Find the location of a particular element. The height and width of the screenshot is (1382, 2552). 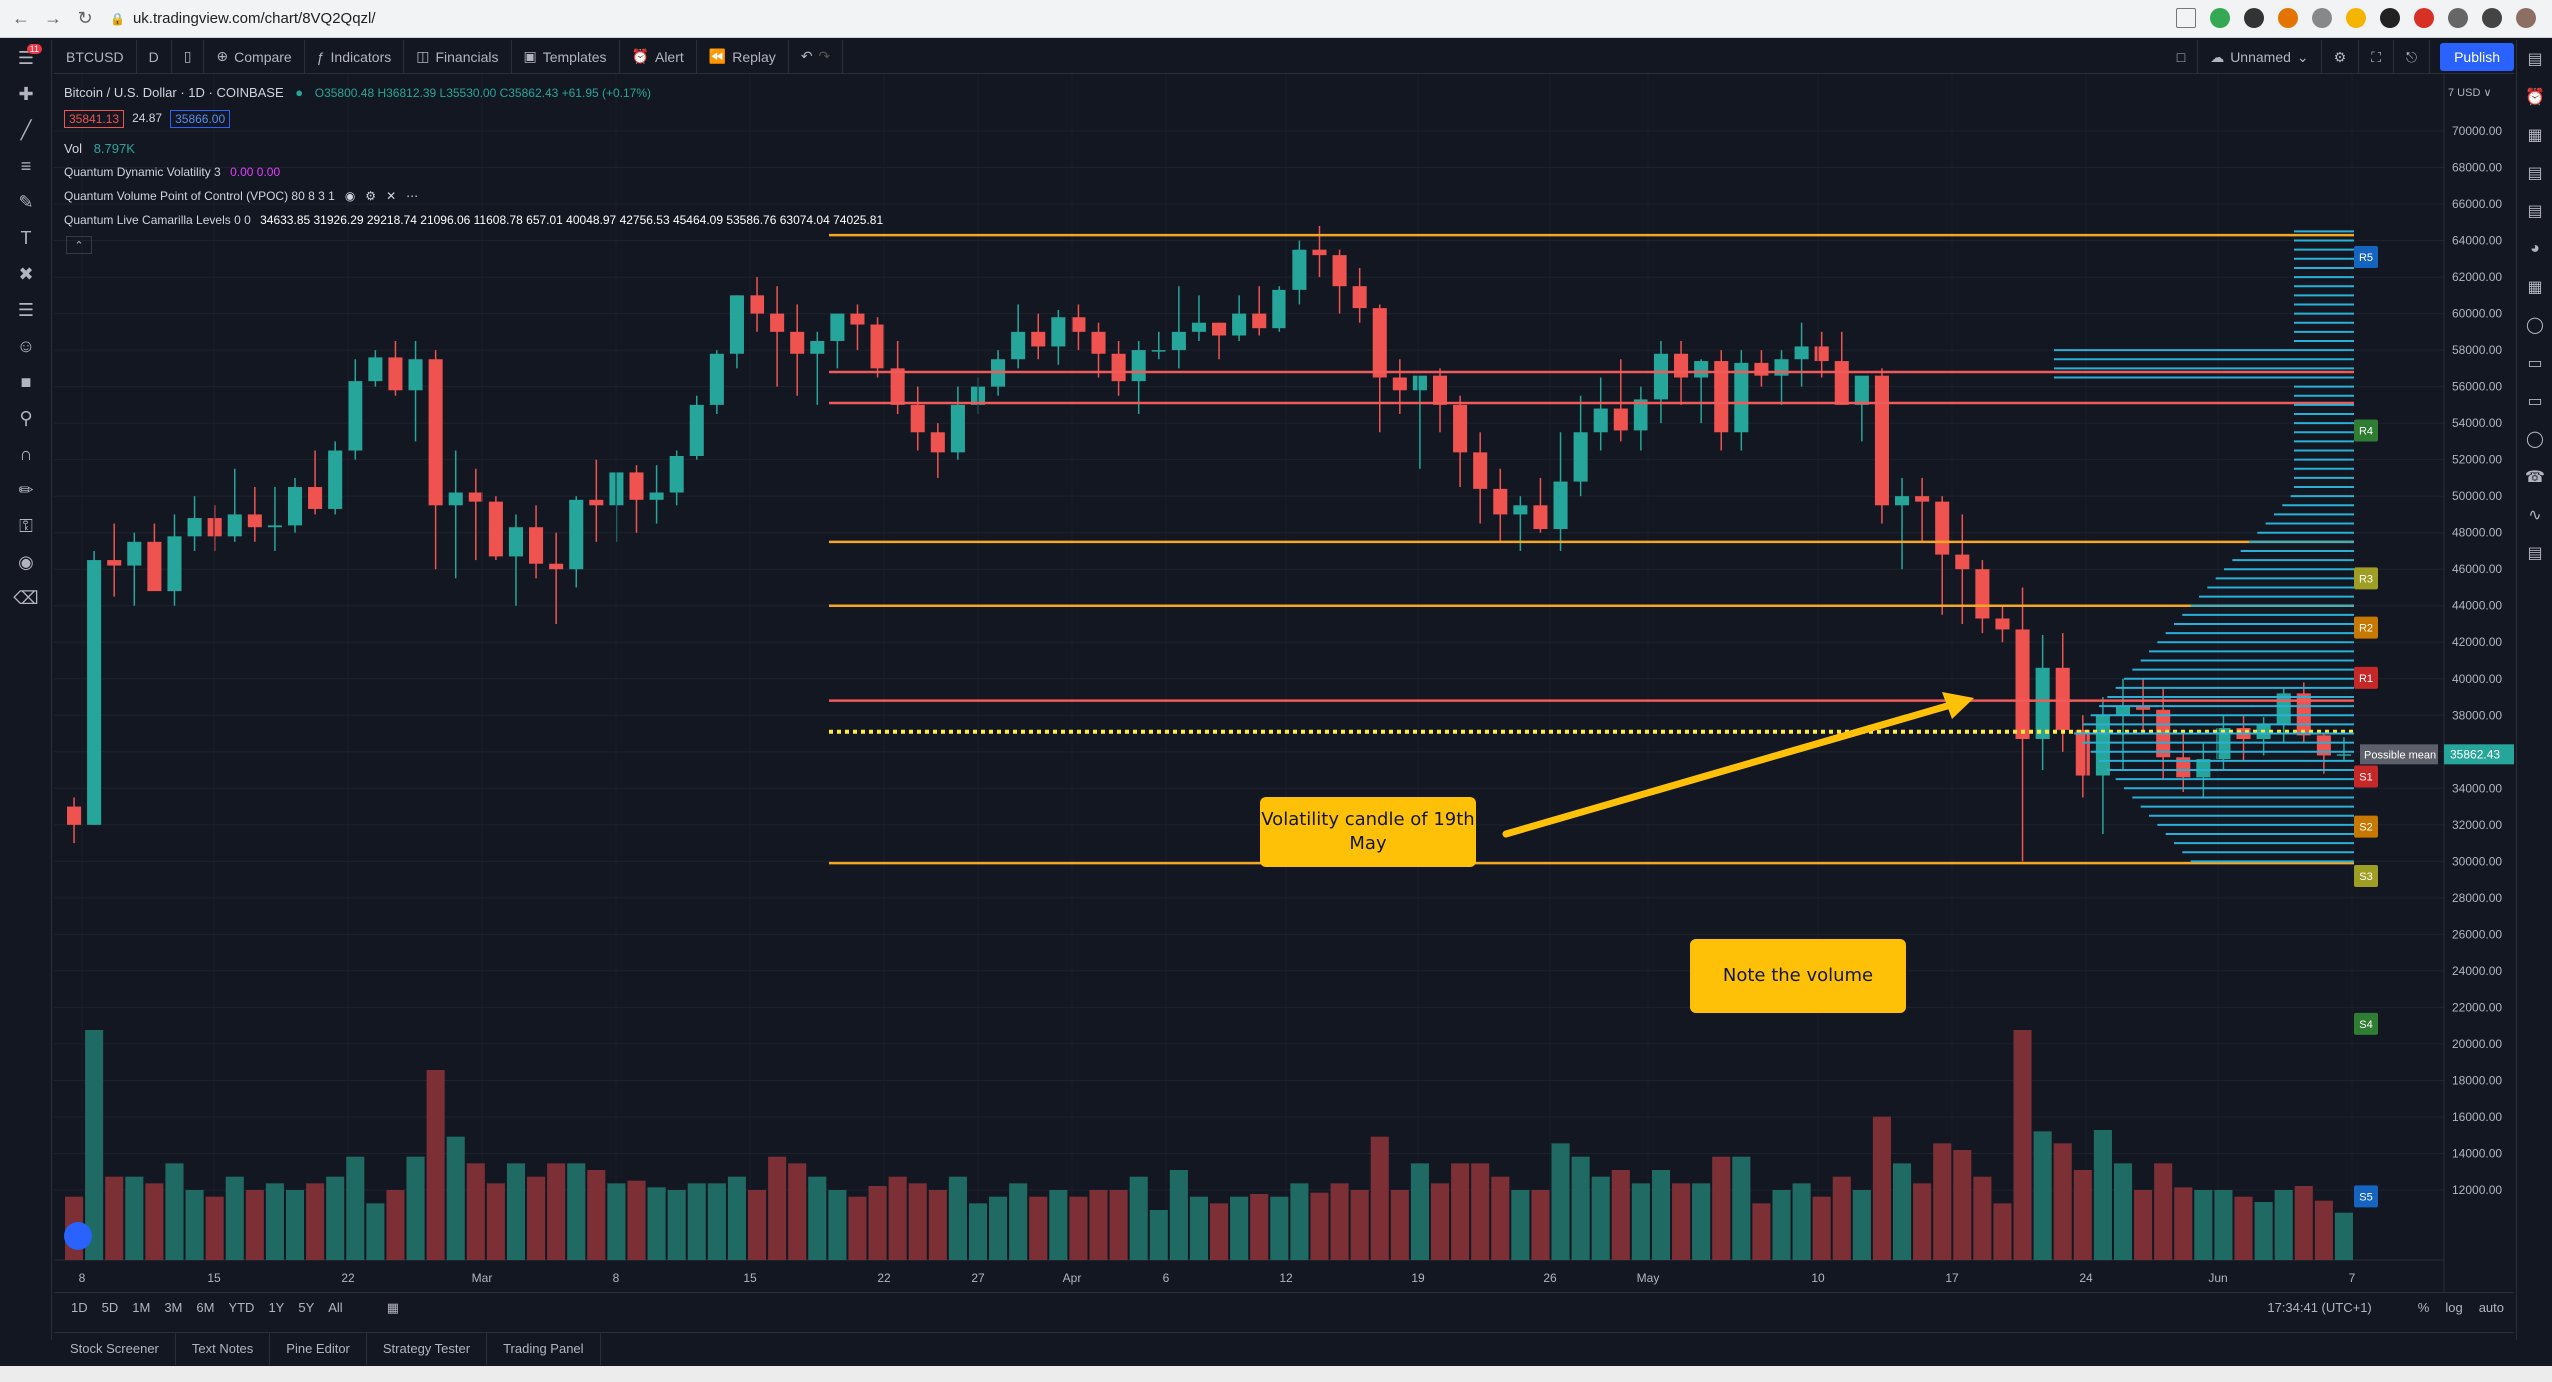

pencil-lock-icon: ✏ is located at coordinates (26, 489).